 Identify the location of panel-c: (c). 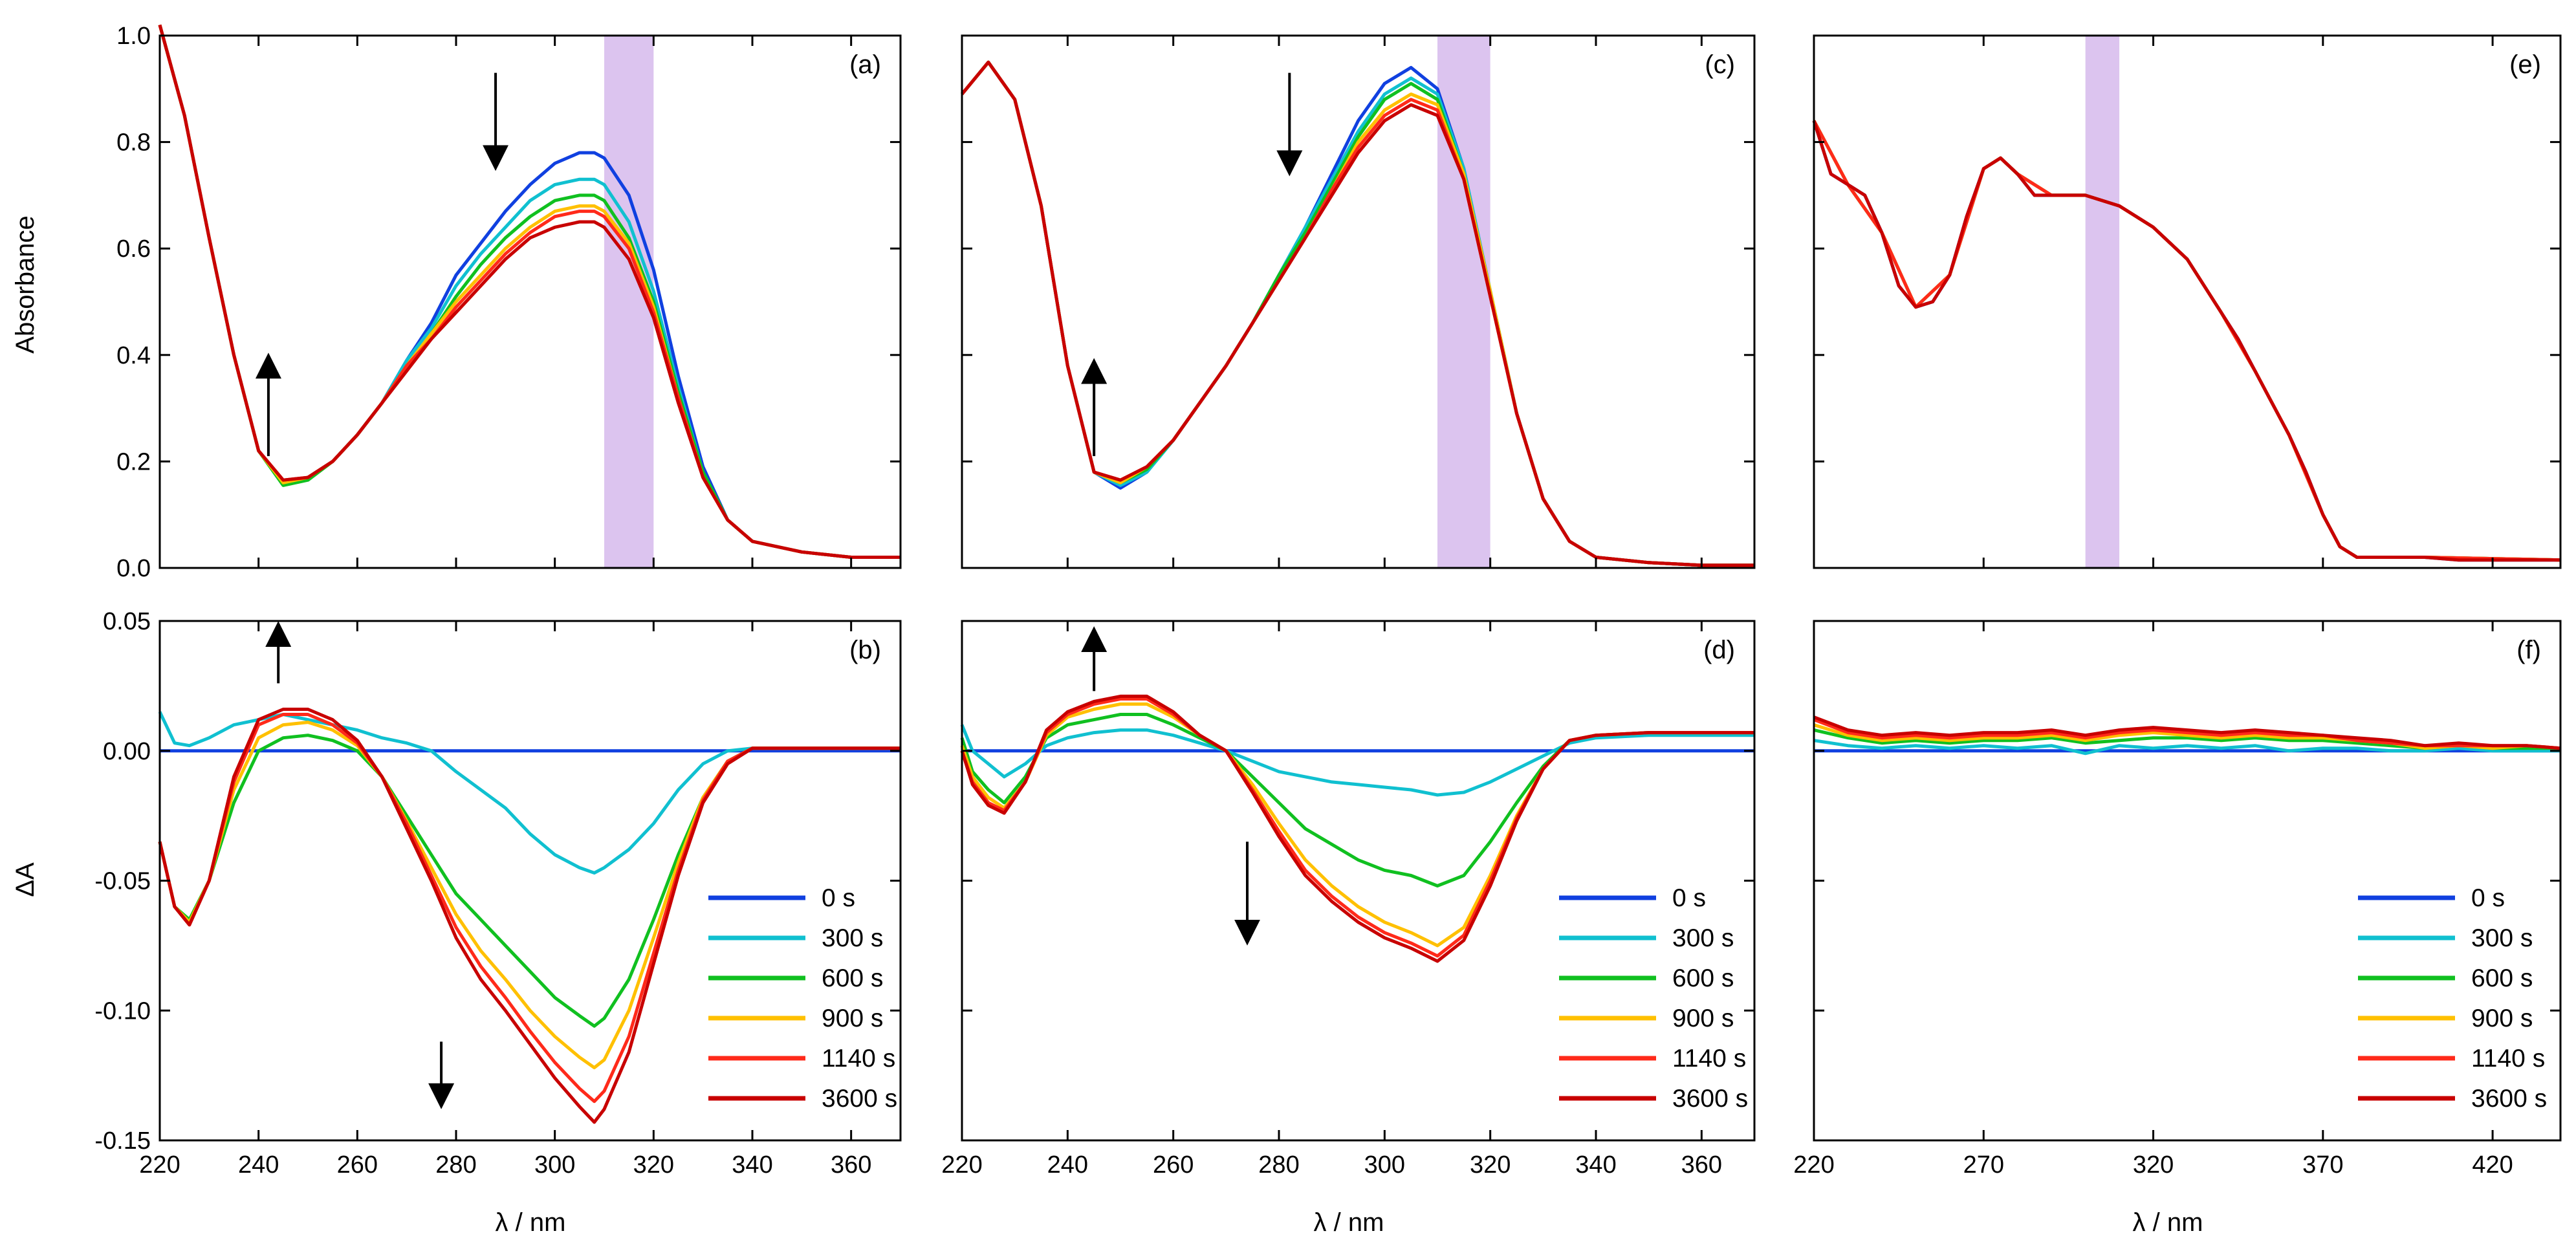
(1359, 301).